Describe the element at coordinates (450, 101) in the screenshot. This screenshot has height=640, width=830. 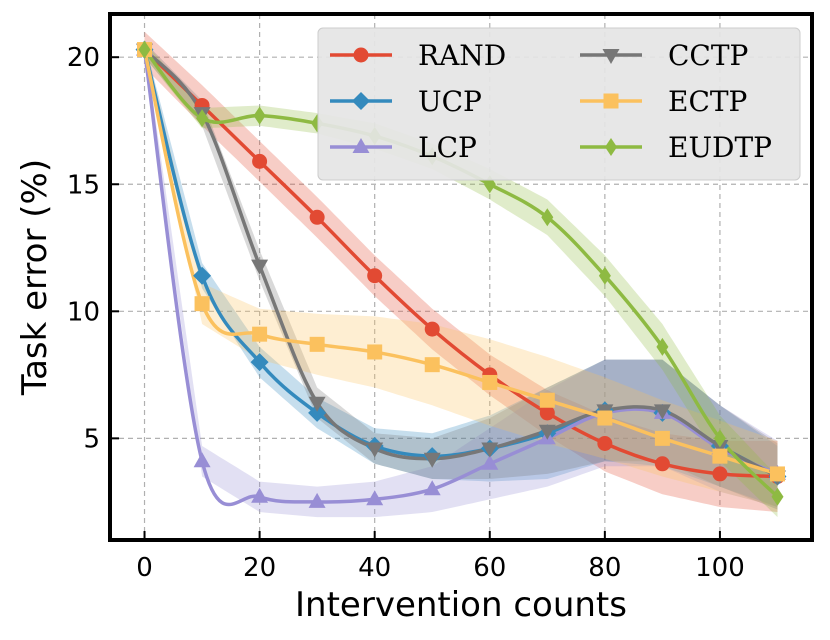
I see `legend-ucp-label: UCP` at that location.